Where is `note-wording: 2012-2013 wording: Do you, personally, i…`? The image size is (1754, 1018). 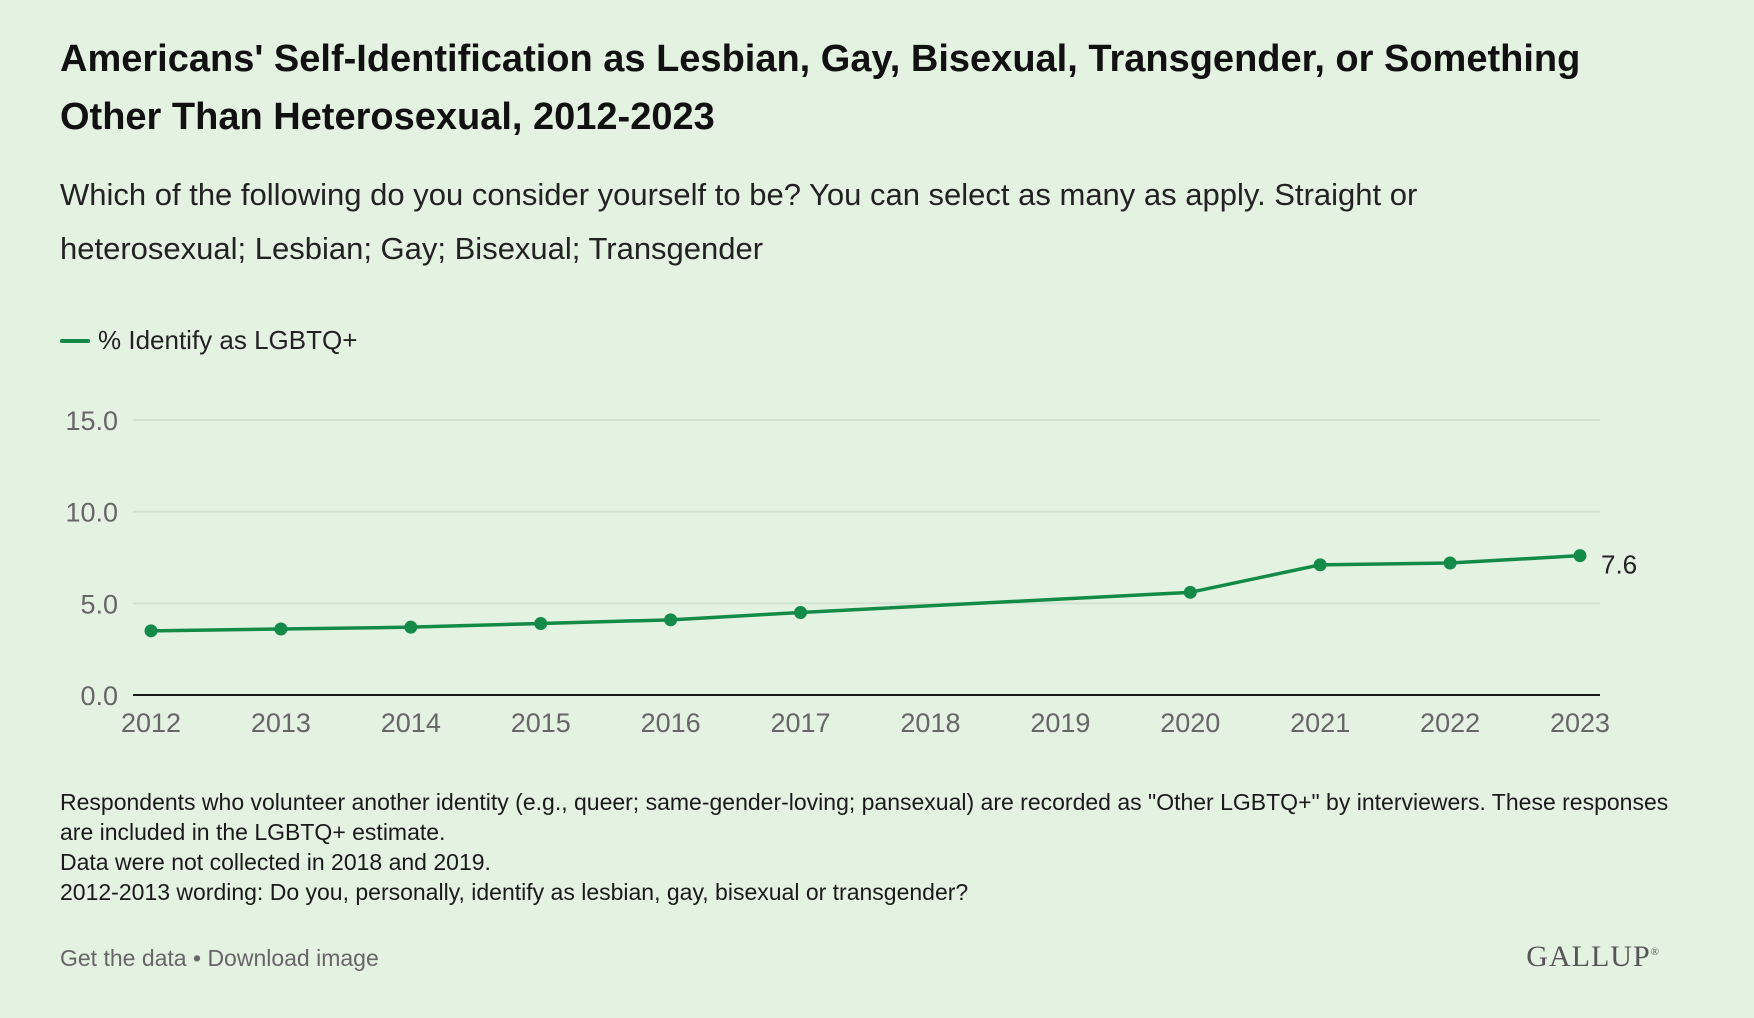 note-wording: 2012-2013 wording: Do you, personally, i… is located at coordinates (514, 892).